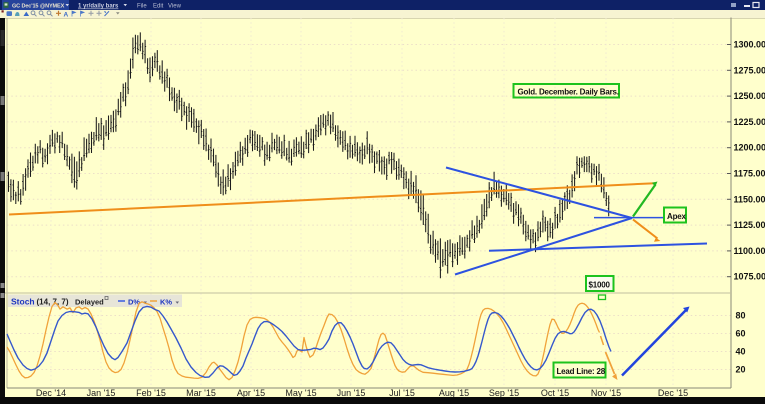  I want to click on svg-text: Jul '15, so click(402, 393).